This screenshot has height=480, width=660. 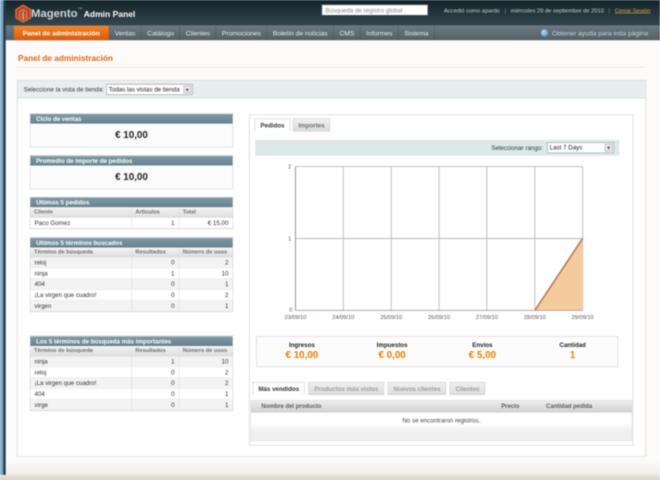 What do you see at coordinates (535, 318) in the screenshot?
I see `svg-text: 28/09/10` at bounding box center [535, 318].